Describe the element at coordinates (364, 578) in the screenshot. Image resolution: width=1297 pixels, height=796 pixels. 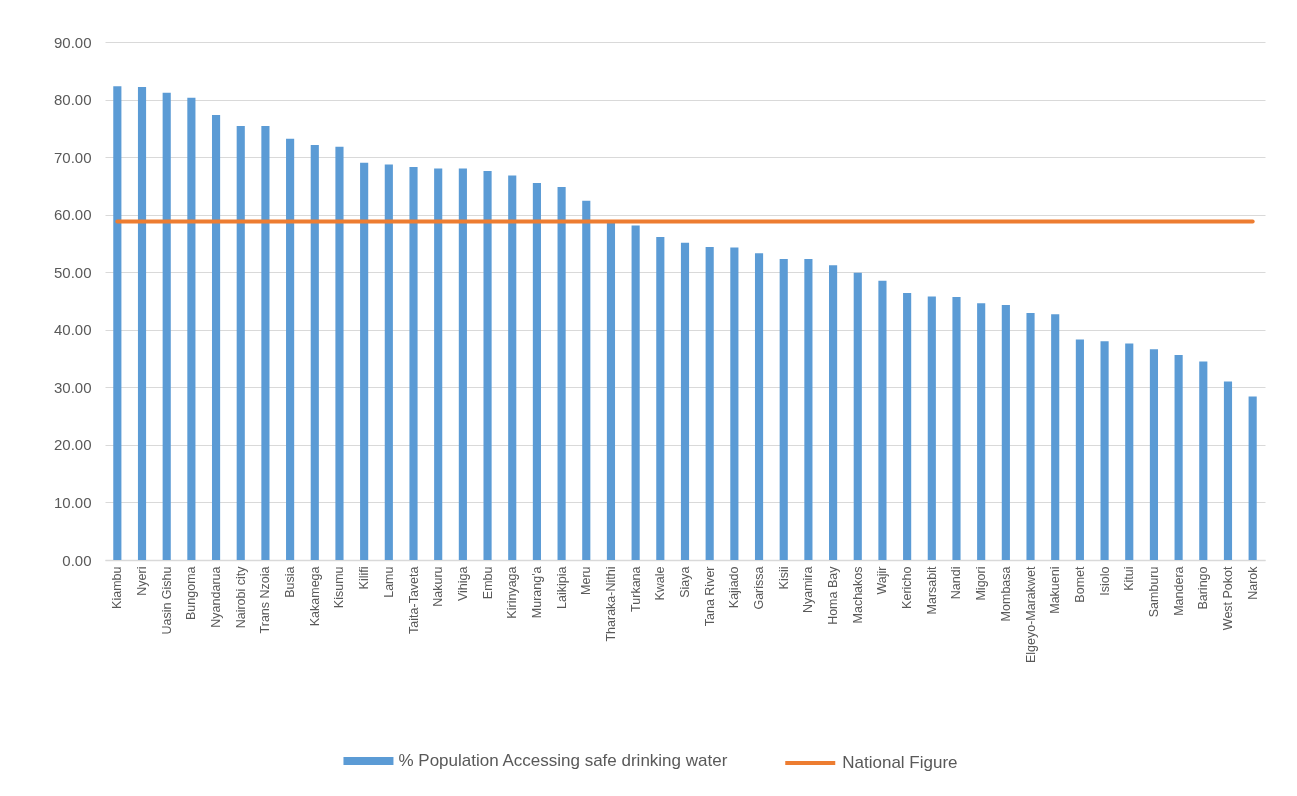
I see `x-tick-label: Kilifi` at that location.